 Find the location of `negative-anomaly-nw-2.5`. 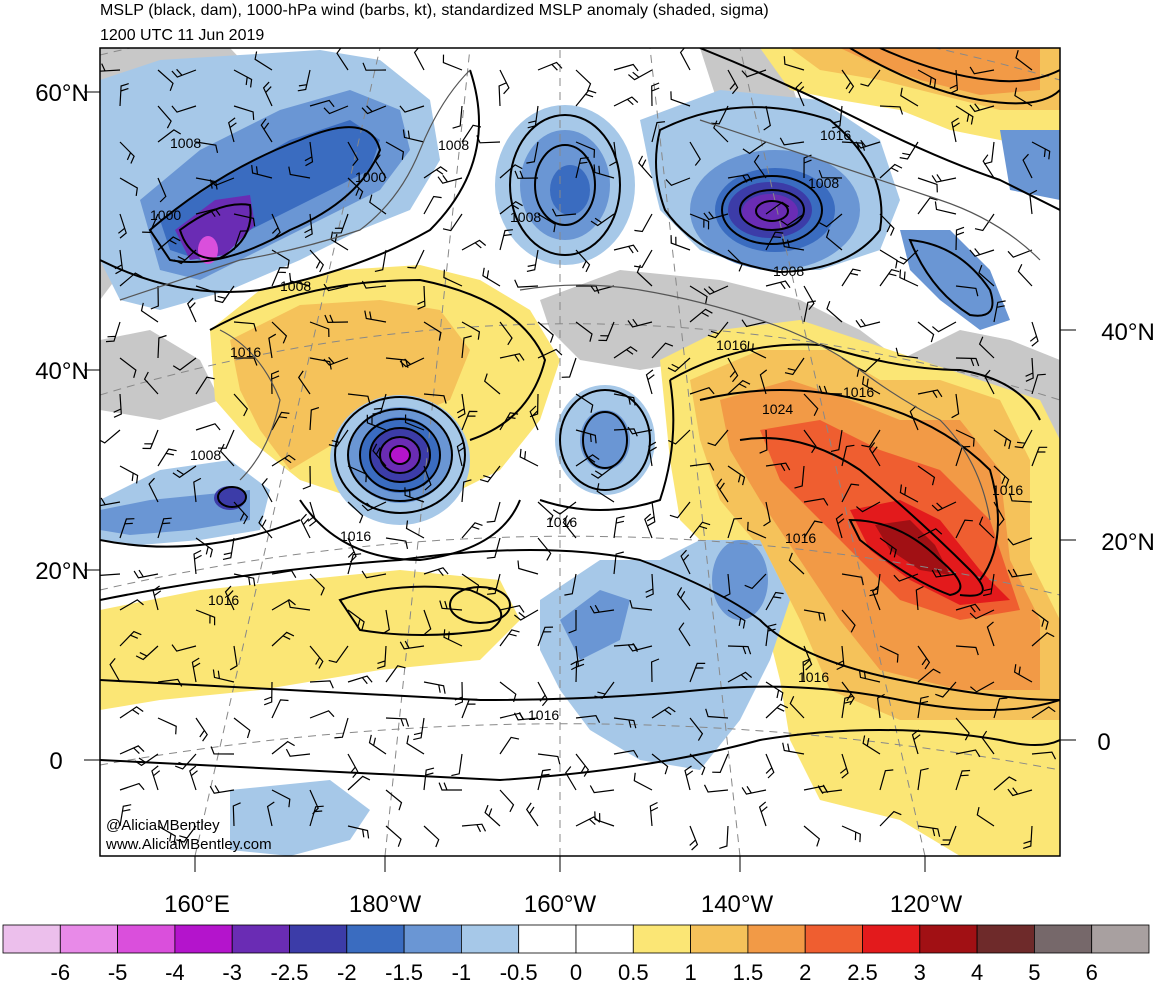

negative-anomaly-nw-2.5 is located at coordinates (215, 227).